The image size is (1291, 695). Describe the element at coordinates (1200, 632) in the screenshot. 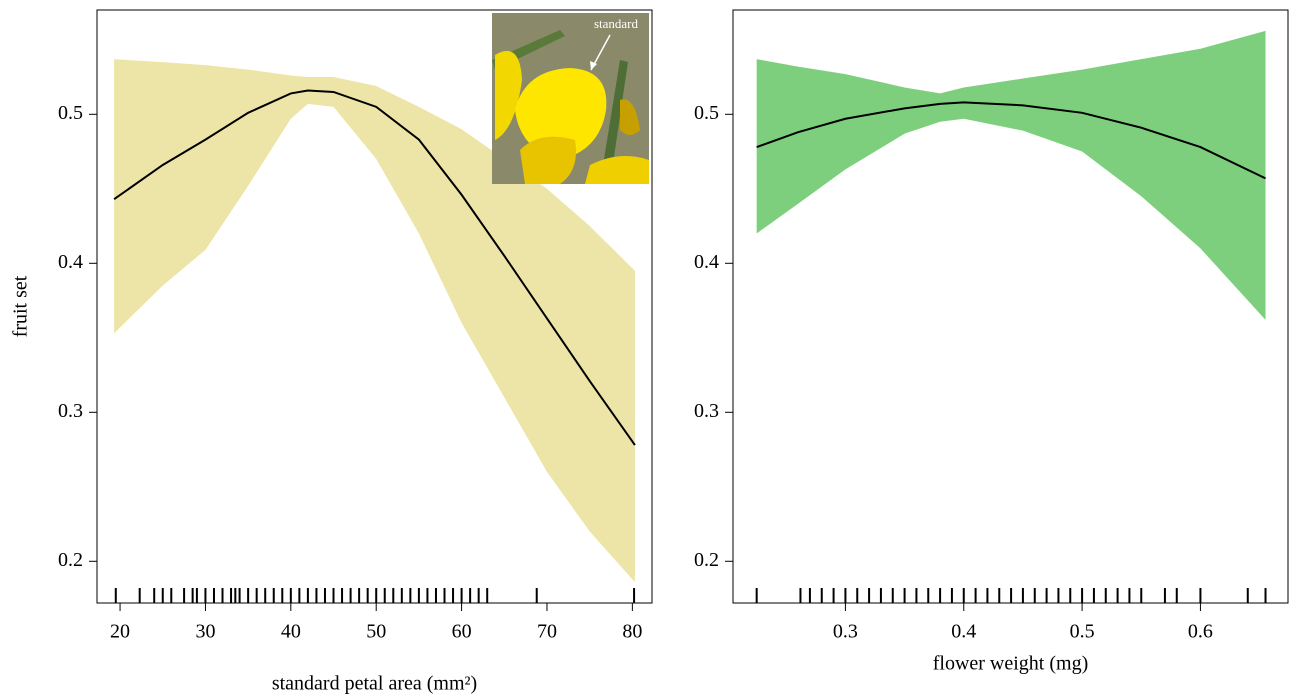

I see `x-tick-label: 0.6` at that location.